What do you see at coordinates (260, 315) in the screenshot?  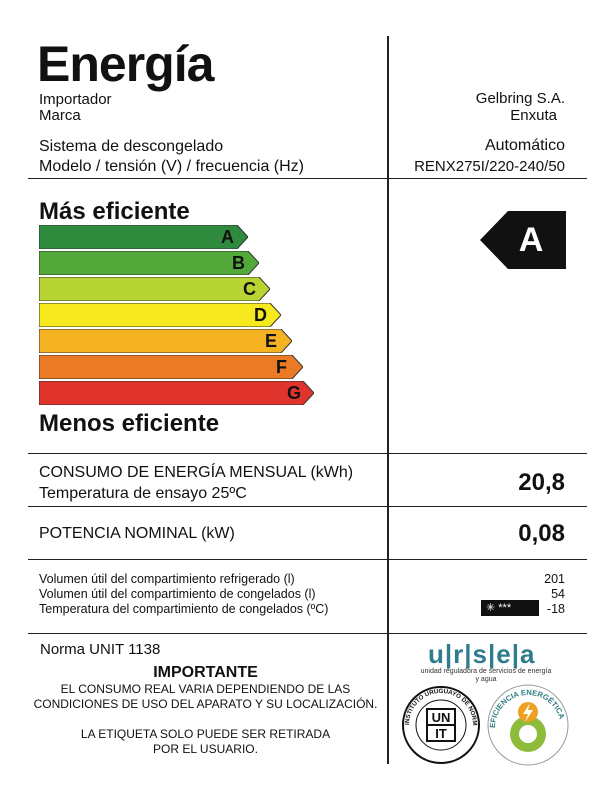 I see `efficiency-bar-letter: D` at bounding box center [260, 315].